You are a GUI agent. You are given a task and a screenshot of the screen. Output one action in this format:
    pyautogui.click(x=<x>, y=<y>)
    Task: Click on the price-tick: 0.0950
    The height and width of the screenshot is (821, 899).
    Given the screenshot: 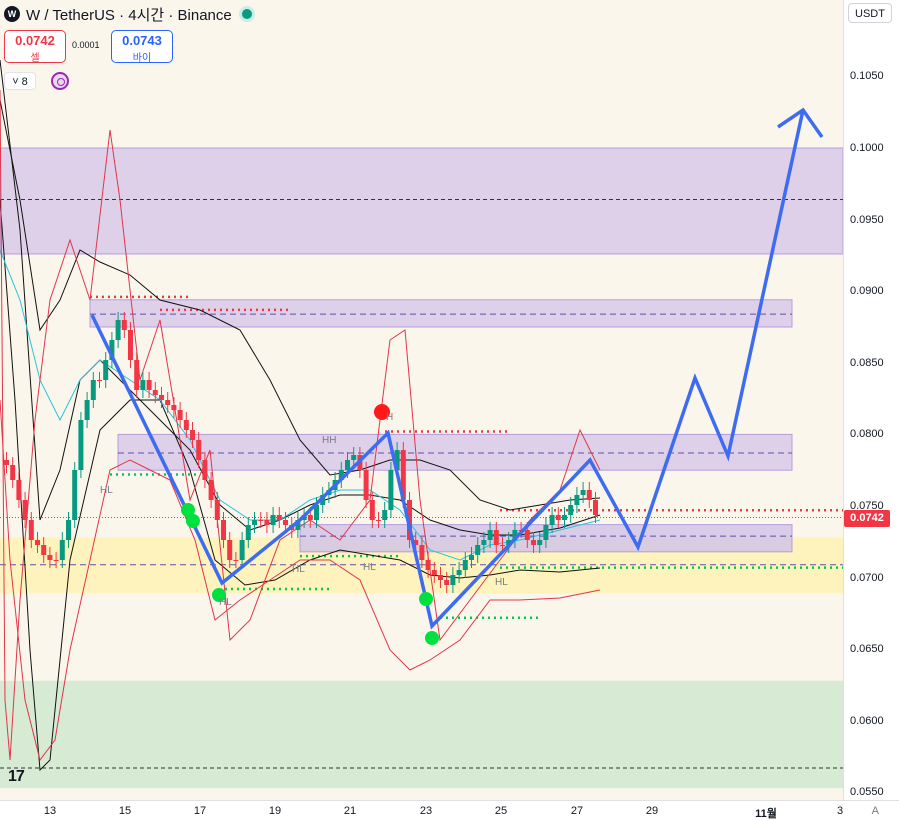 What is the action you would take?
    pyautogui.click(x=867, y=219)
    